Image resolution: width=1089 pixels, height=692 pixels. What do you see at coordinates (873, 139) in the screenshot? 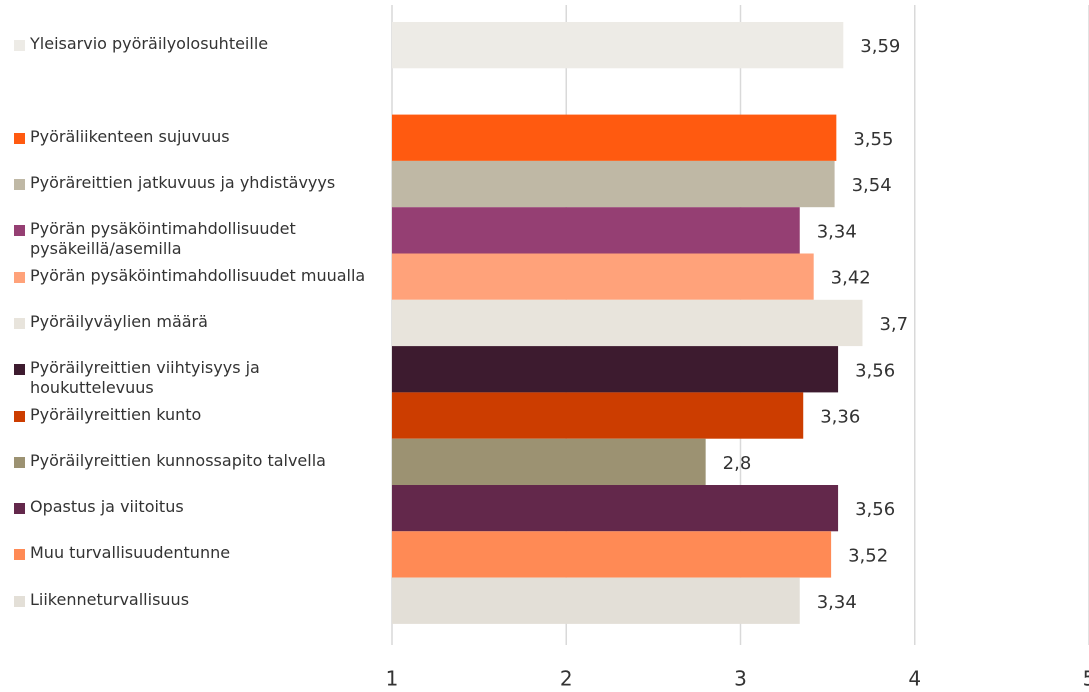
I see `value-label: 3,55` at bounding box center [873, 139].